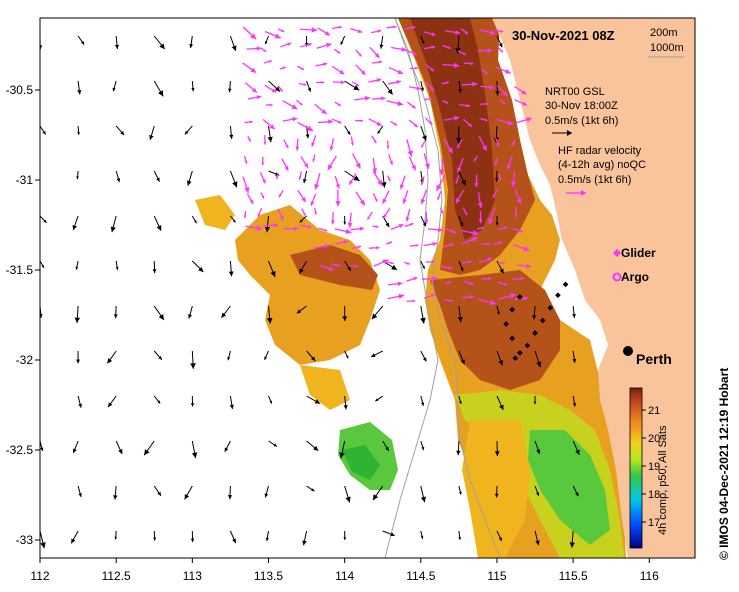 This screenshot has height=592, width=739. I want to click on colorbar-tick-label: 20, so click(654, 439).